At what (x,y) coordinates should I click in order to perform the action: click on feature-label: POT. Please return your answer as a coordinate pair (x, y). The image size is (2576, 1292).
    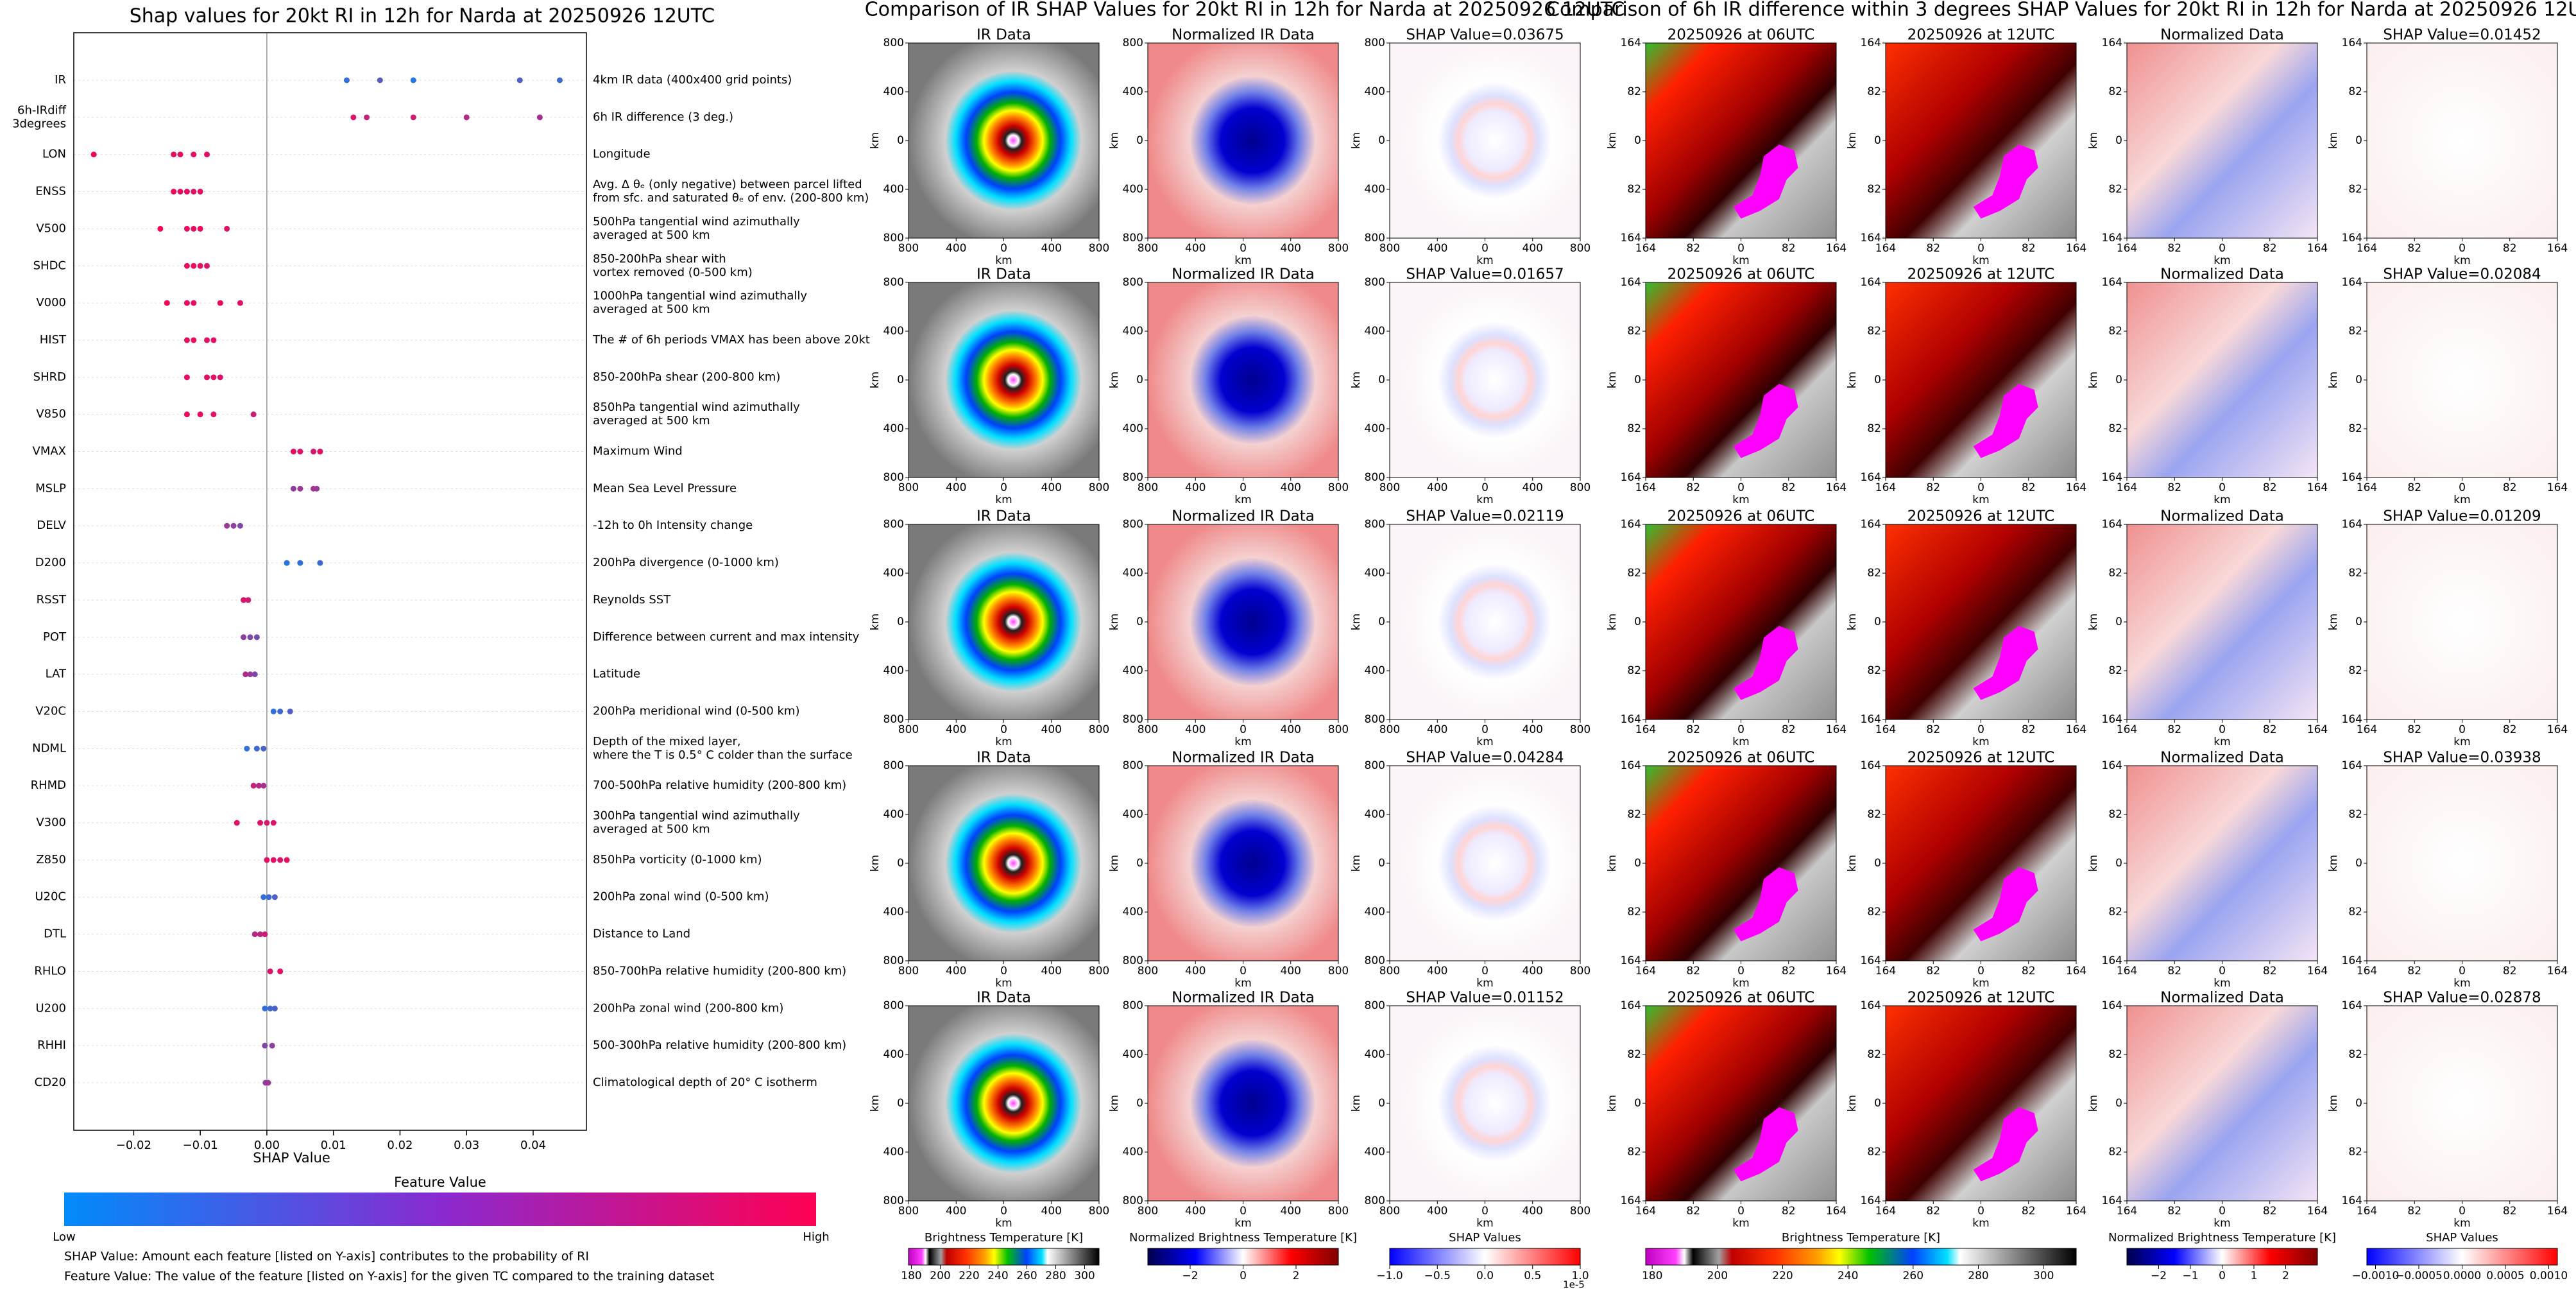
    Looking at the image, I should click on (55, 637).